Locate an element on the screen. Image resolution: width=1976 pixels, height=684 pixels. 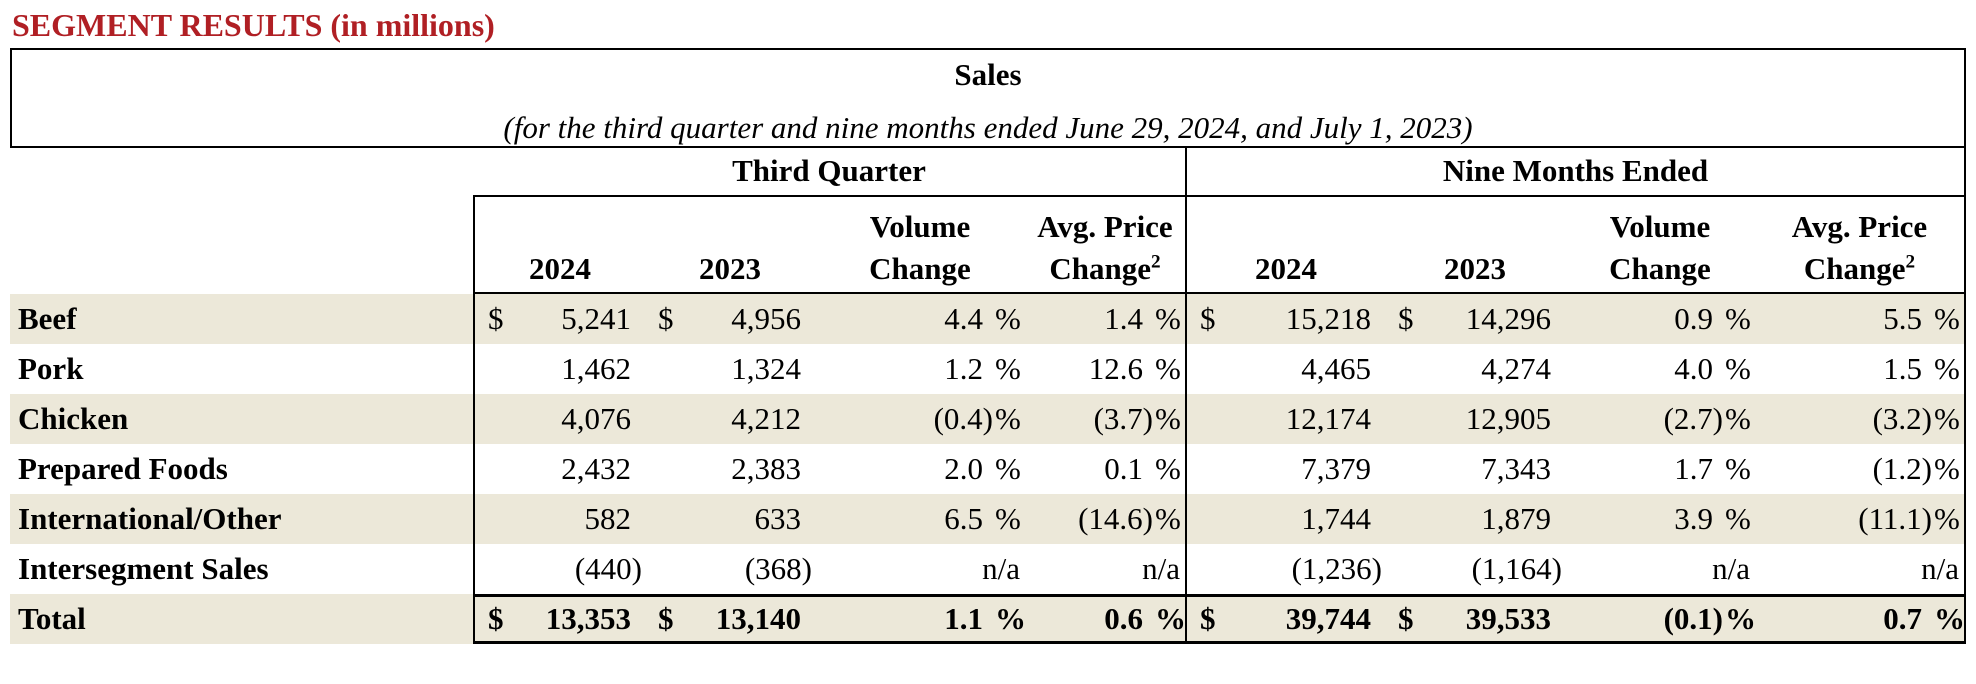
value: 2,383 is located at coordinates (766, 468).